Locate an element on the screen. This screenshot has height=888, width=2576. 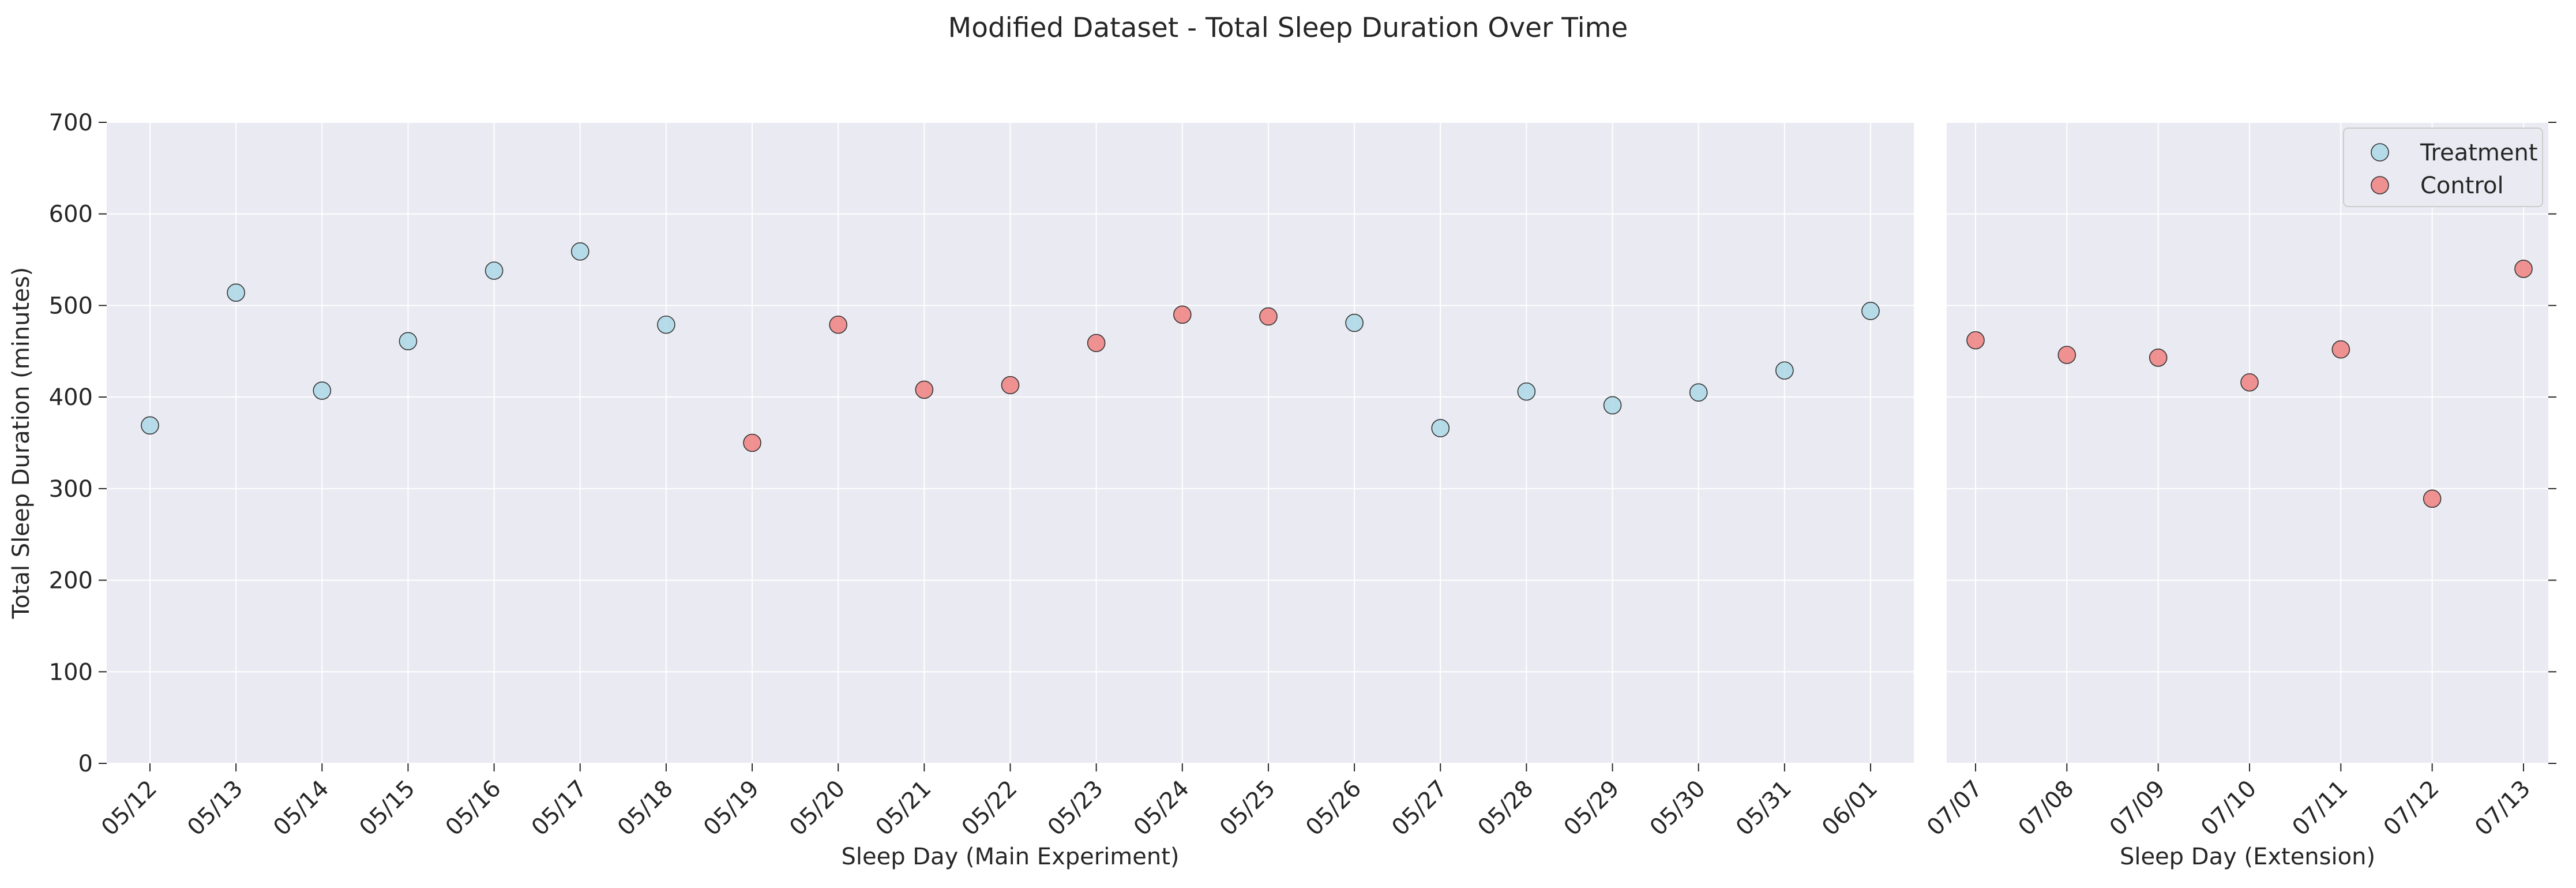
y-axis-label: Total Sleep Duration (minutes) is located at coordinates (21, 443).